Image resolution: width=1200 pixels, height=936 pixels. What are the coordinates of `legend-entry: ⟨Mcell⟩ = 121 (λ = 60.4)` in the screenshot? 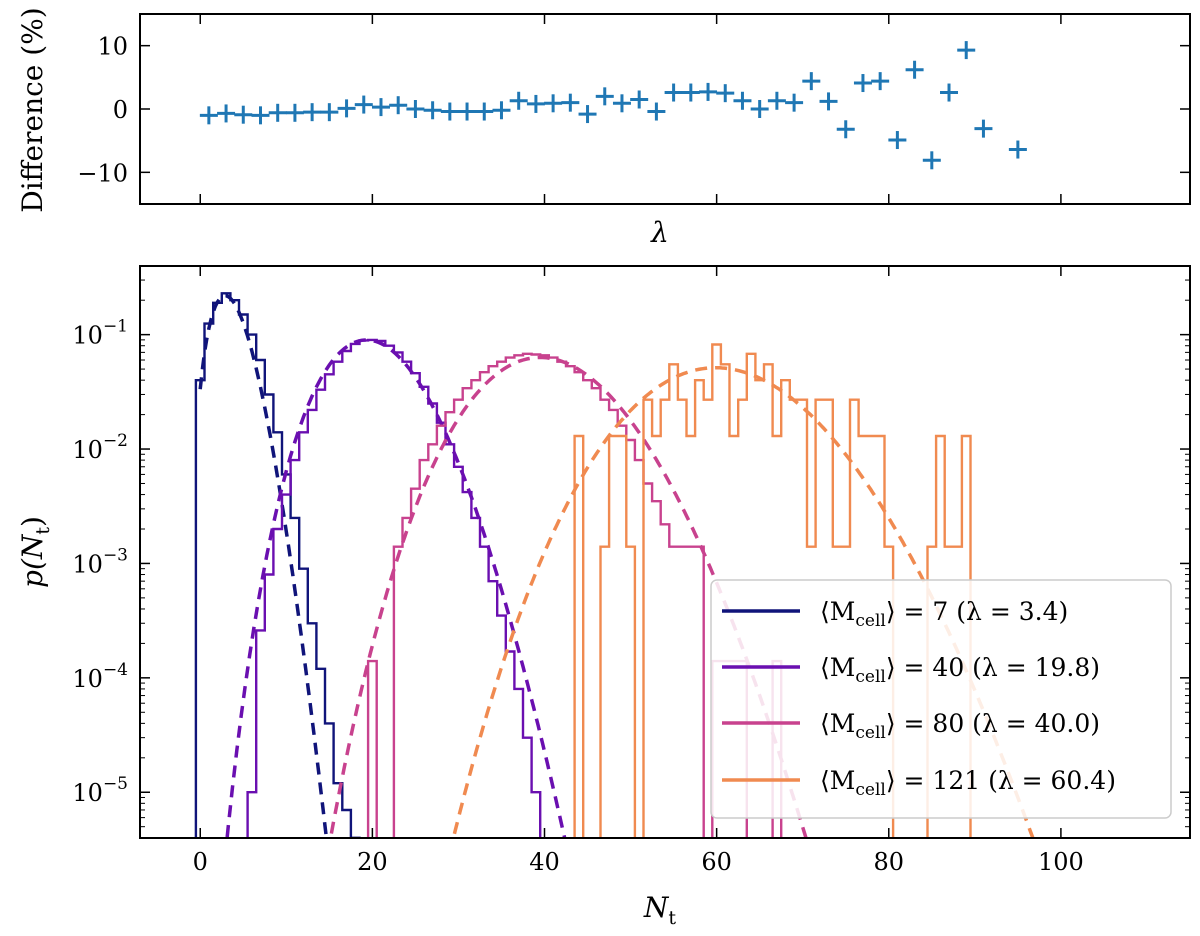 It's located at (919, 783).